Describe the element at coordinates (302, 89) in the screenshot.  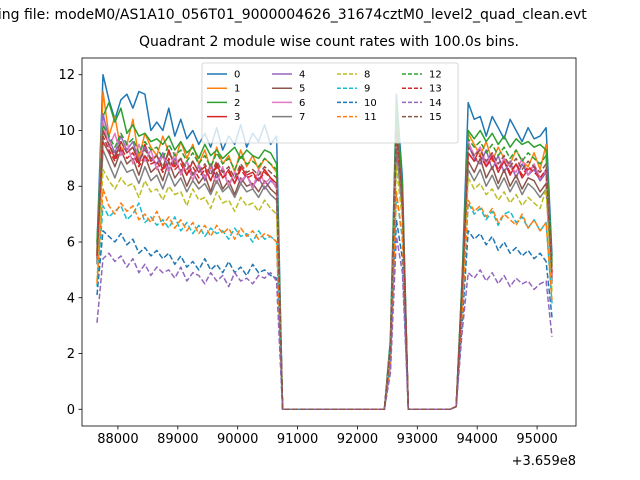
I see `legend-label-5: 5` at that location.